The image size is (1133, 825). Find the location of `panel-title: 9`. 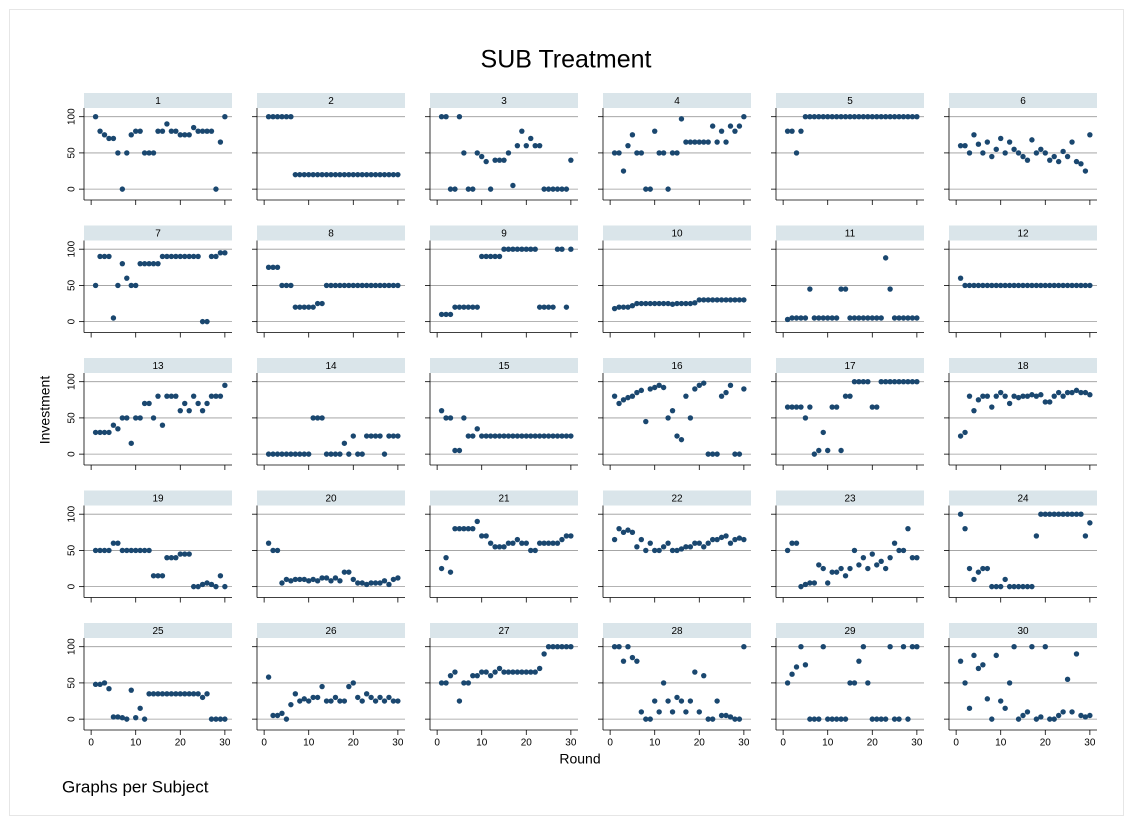

panel-title: 9 is located at coordinates (504, 234).